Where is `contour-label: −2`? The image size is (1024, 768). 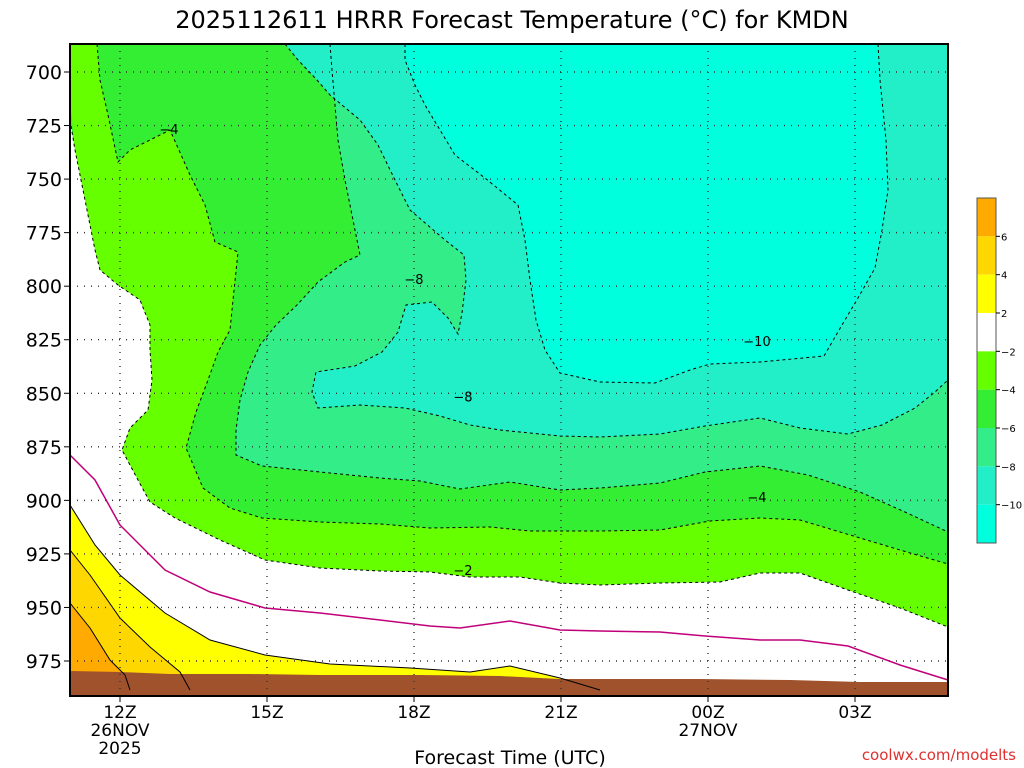
contour-label: −2 is located at coordinates (462, 571).